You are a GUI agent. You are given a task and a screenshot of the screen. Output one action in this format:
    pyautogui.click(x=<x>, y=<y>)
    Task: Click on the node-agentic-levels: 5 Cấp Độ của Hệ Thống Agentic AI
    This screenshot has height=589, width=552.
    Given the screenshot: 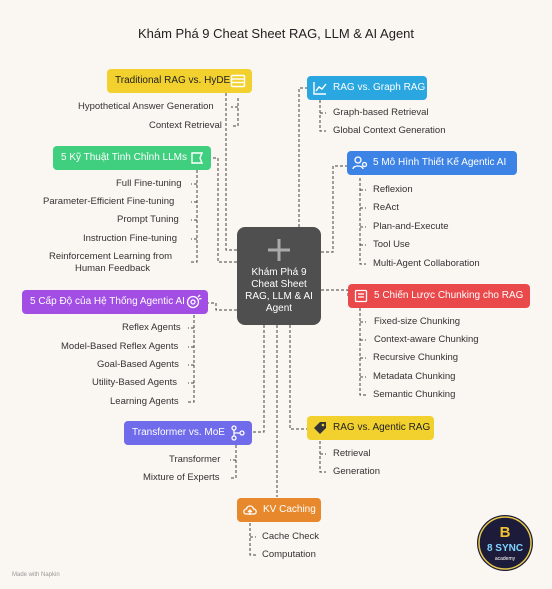 What is the action you would take?
    pyautogui.click(x=115, y=302)
    